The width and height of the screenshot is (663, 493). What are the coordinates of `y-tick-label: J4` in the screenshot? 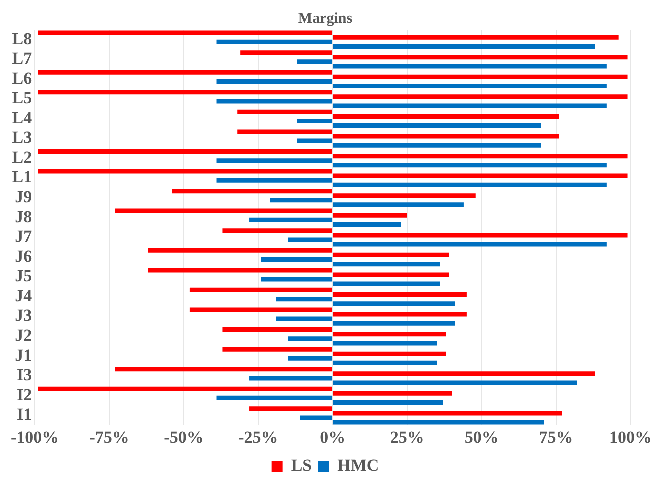 It's located at (24, 296).